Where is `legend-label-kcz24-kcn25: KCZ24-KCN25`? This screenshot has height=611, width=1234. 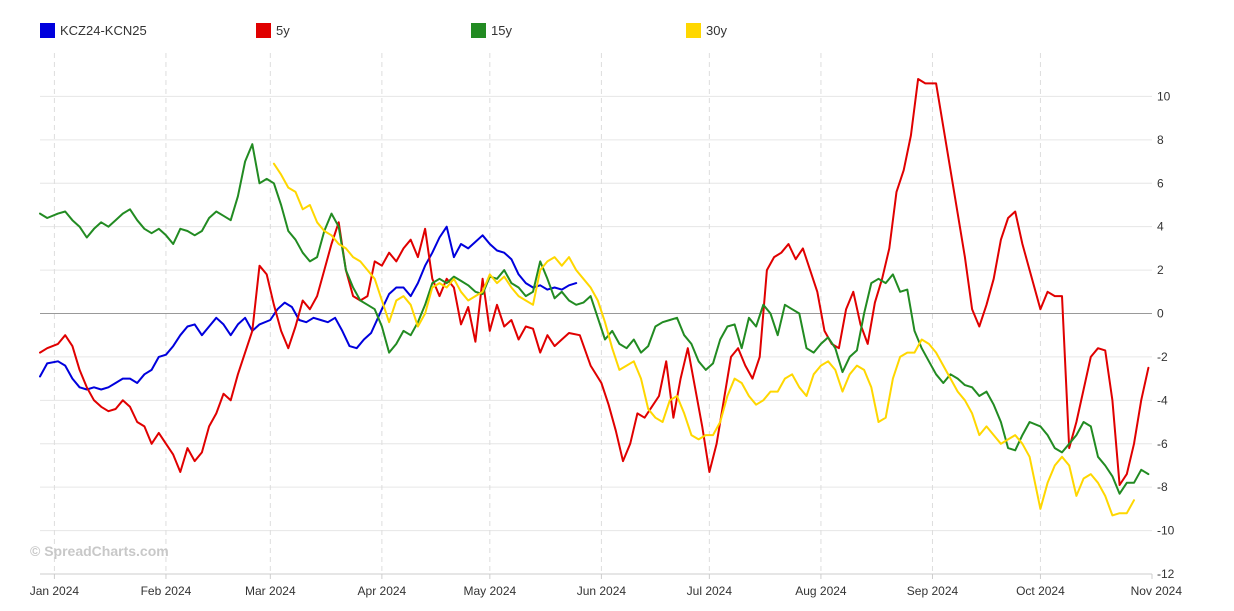 legend-label-kcz24-kcn25: KCZ24-KCN25 is located at coordinates (103, 30).